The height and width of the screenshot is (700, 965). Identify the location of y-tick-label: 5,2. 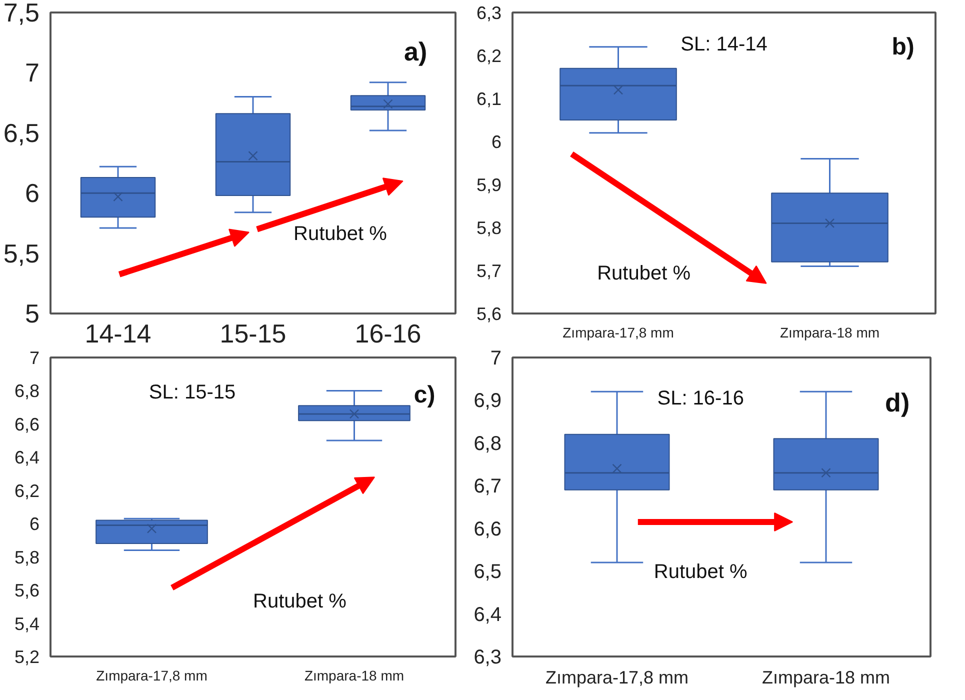
(27, 657).